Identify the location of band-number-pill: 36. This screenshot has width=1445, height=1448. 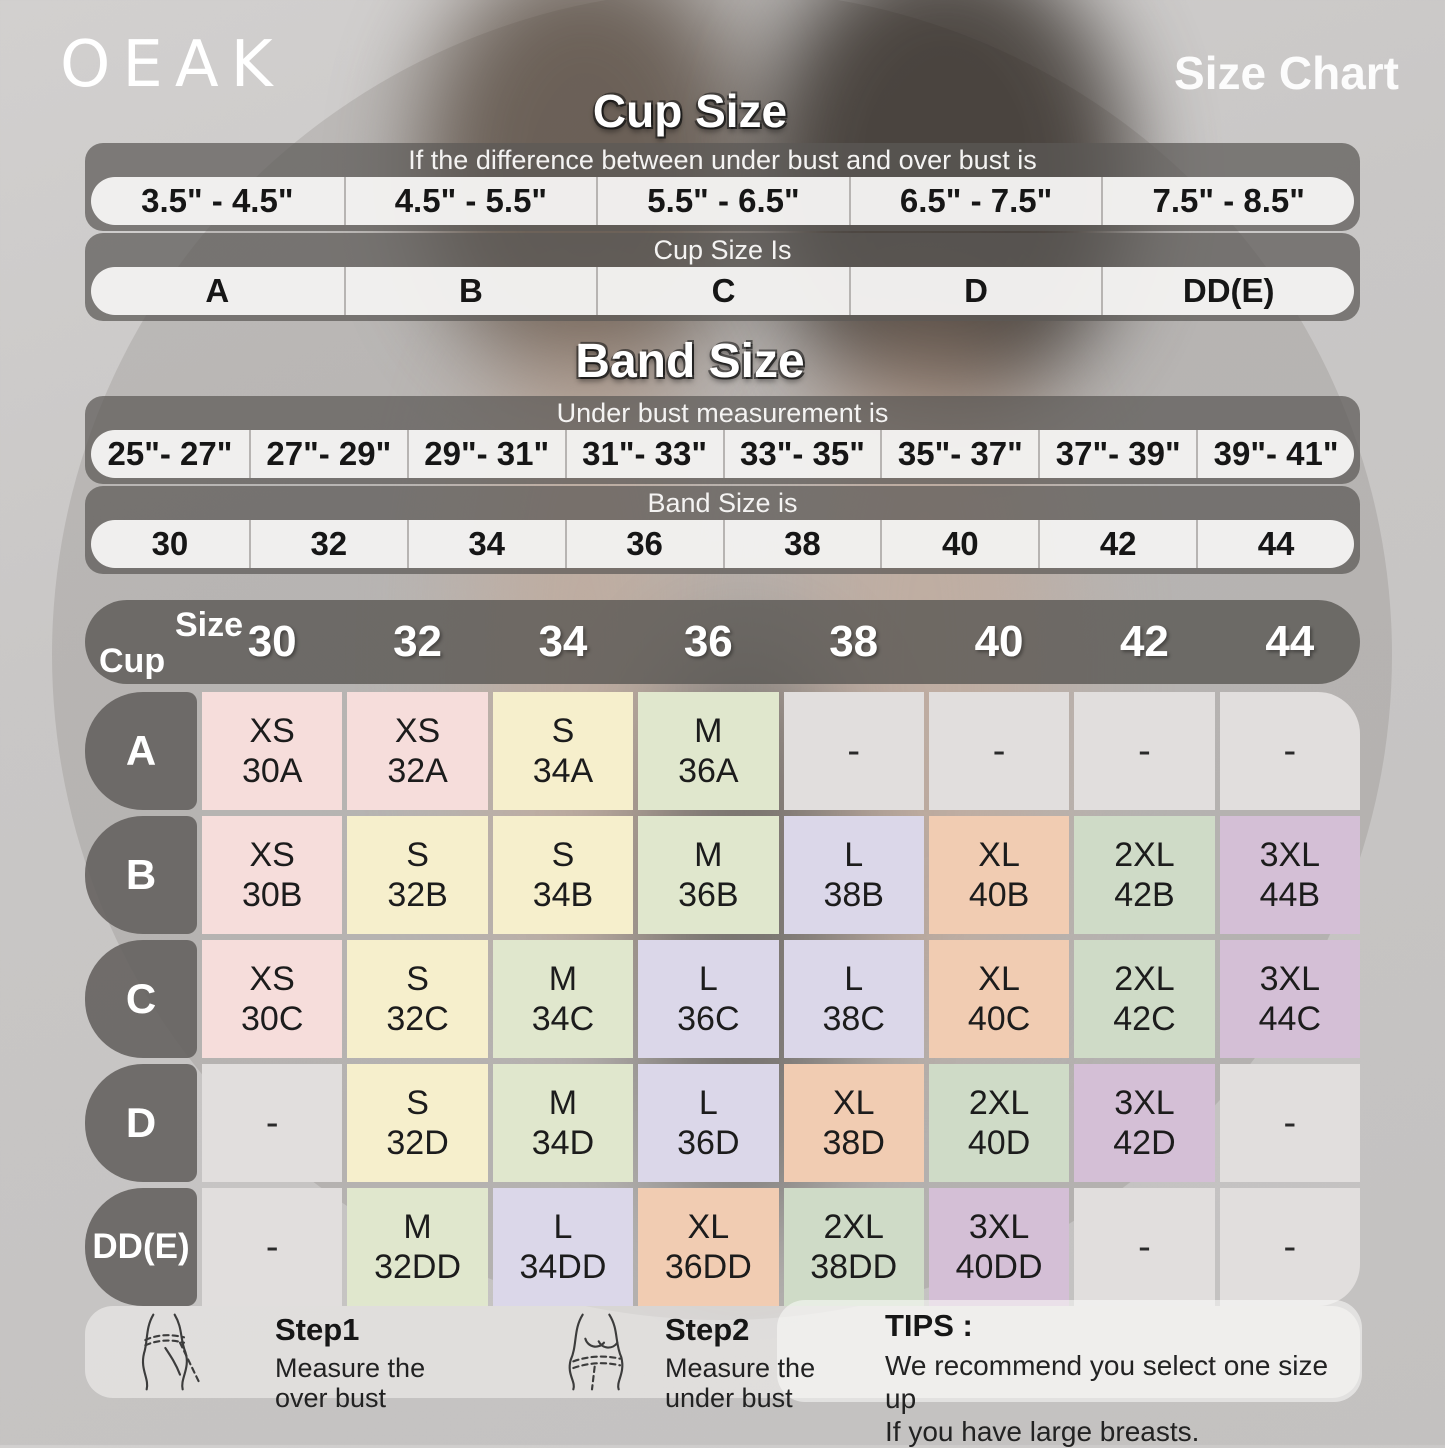
(643, 544).